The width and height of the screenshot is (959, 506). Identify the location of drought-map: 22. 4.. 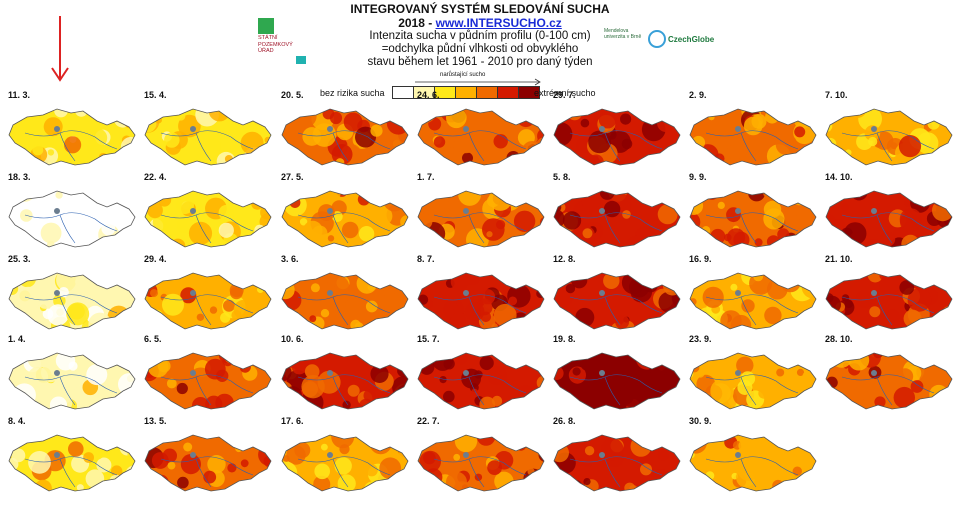
(208, 213).